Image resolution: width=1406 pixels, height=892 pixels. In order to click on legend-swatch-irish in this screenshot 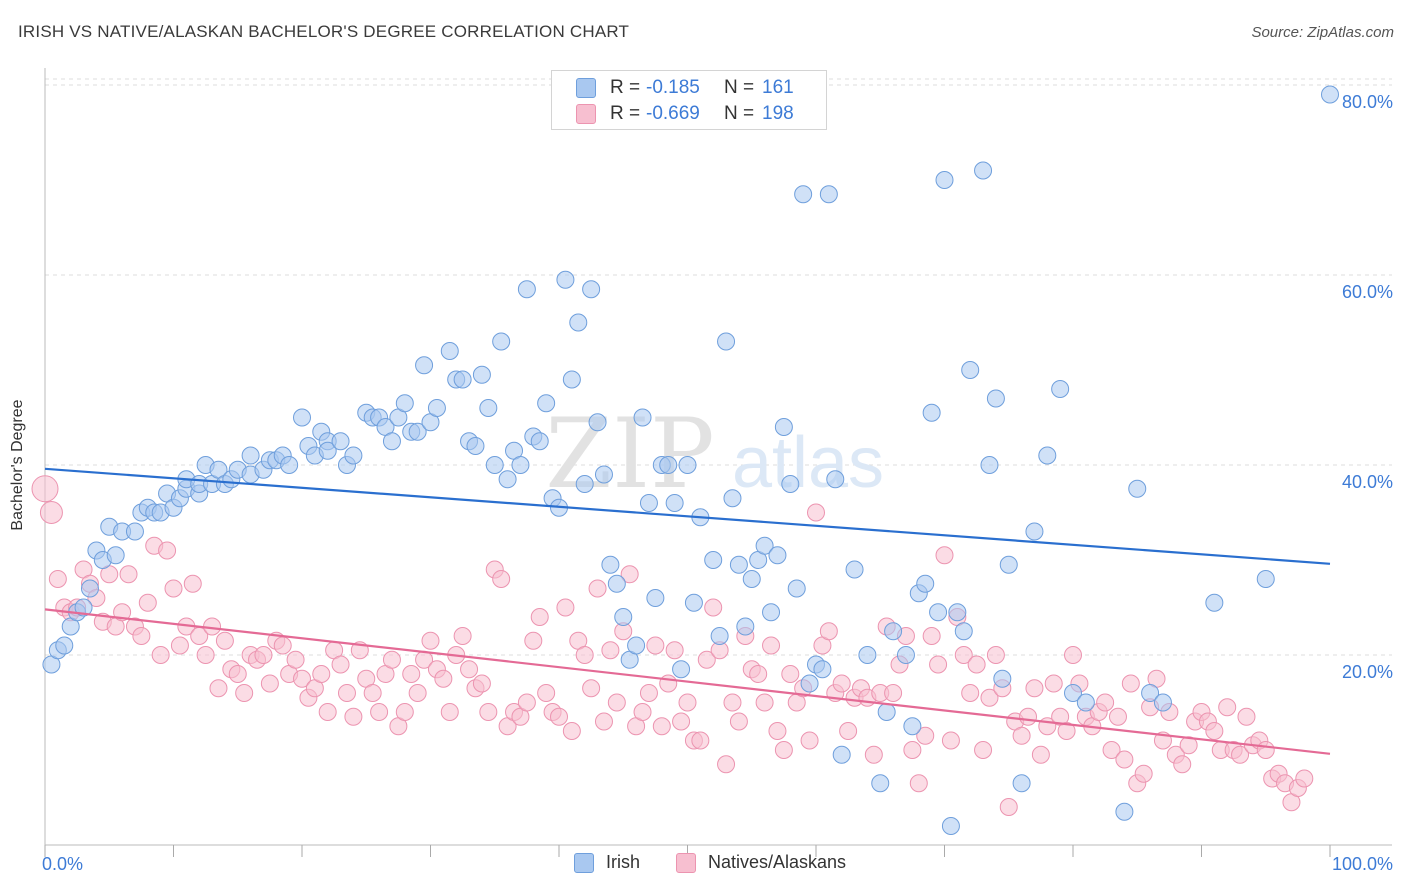, I will do `click(584, 862)`.